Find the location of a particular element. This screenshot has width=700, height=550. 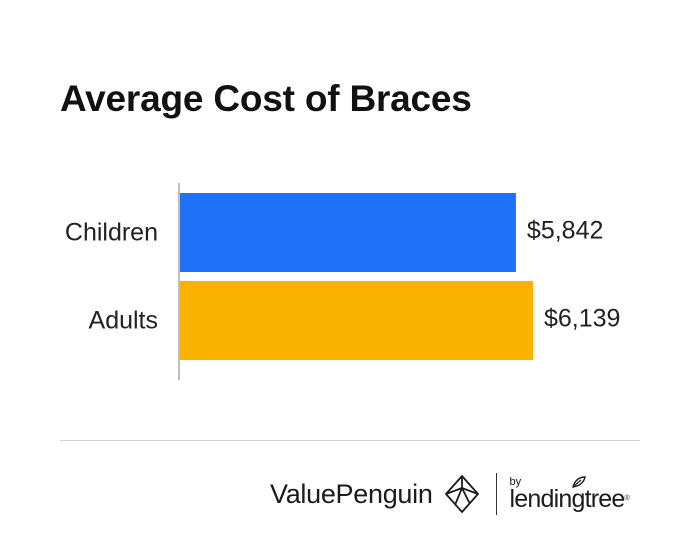

chart-title: Average Cost of Braces is located at coordinates (266, 98).